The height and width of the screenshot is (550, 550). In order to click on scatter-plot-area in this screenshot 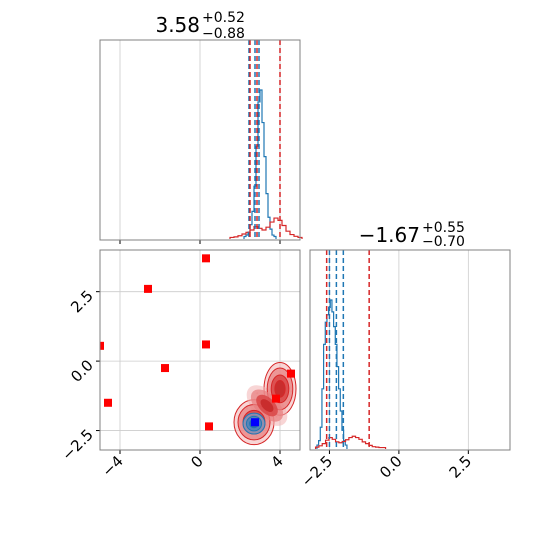, I will do `click(198, 350)`.